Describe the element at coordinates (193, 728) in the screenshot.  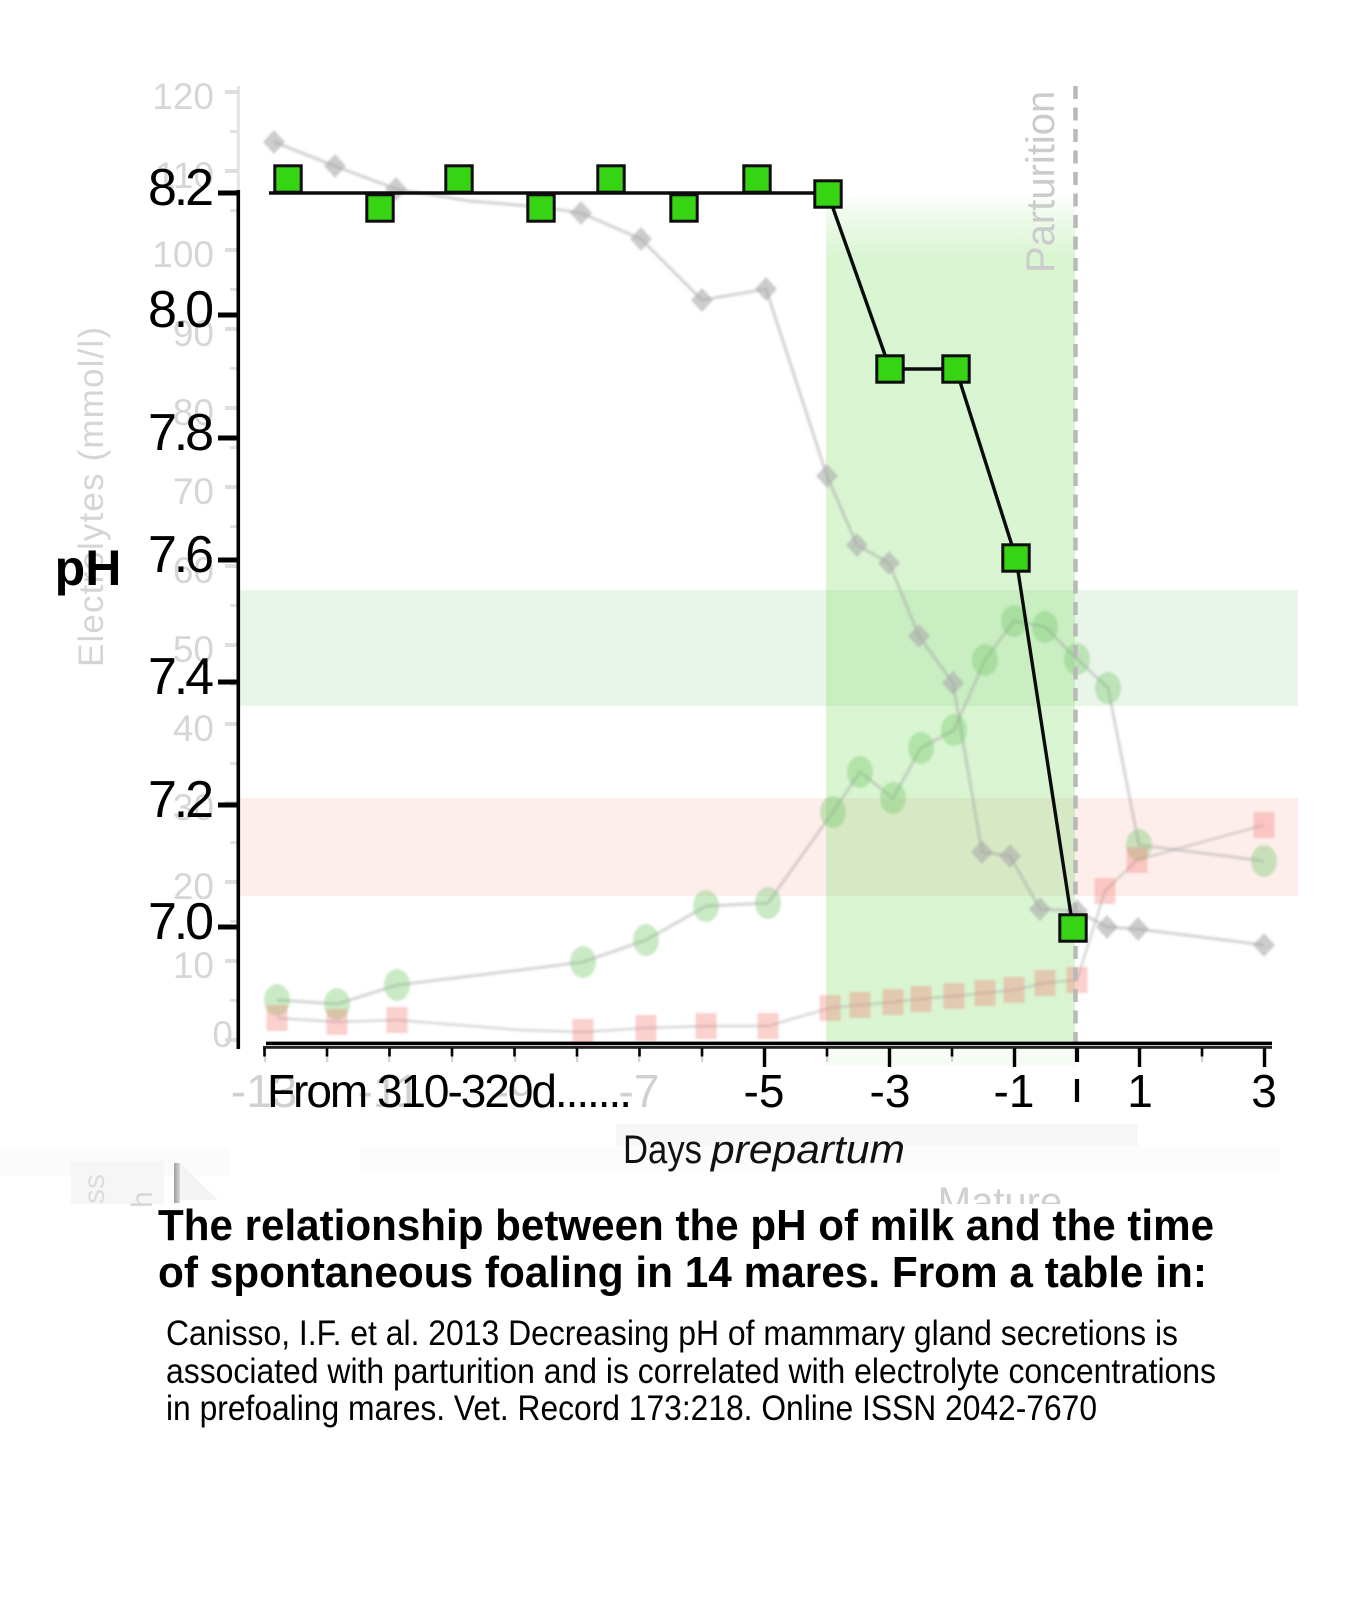
I see `svg-text: 40` at that location.